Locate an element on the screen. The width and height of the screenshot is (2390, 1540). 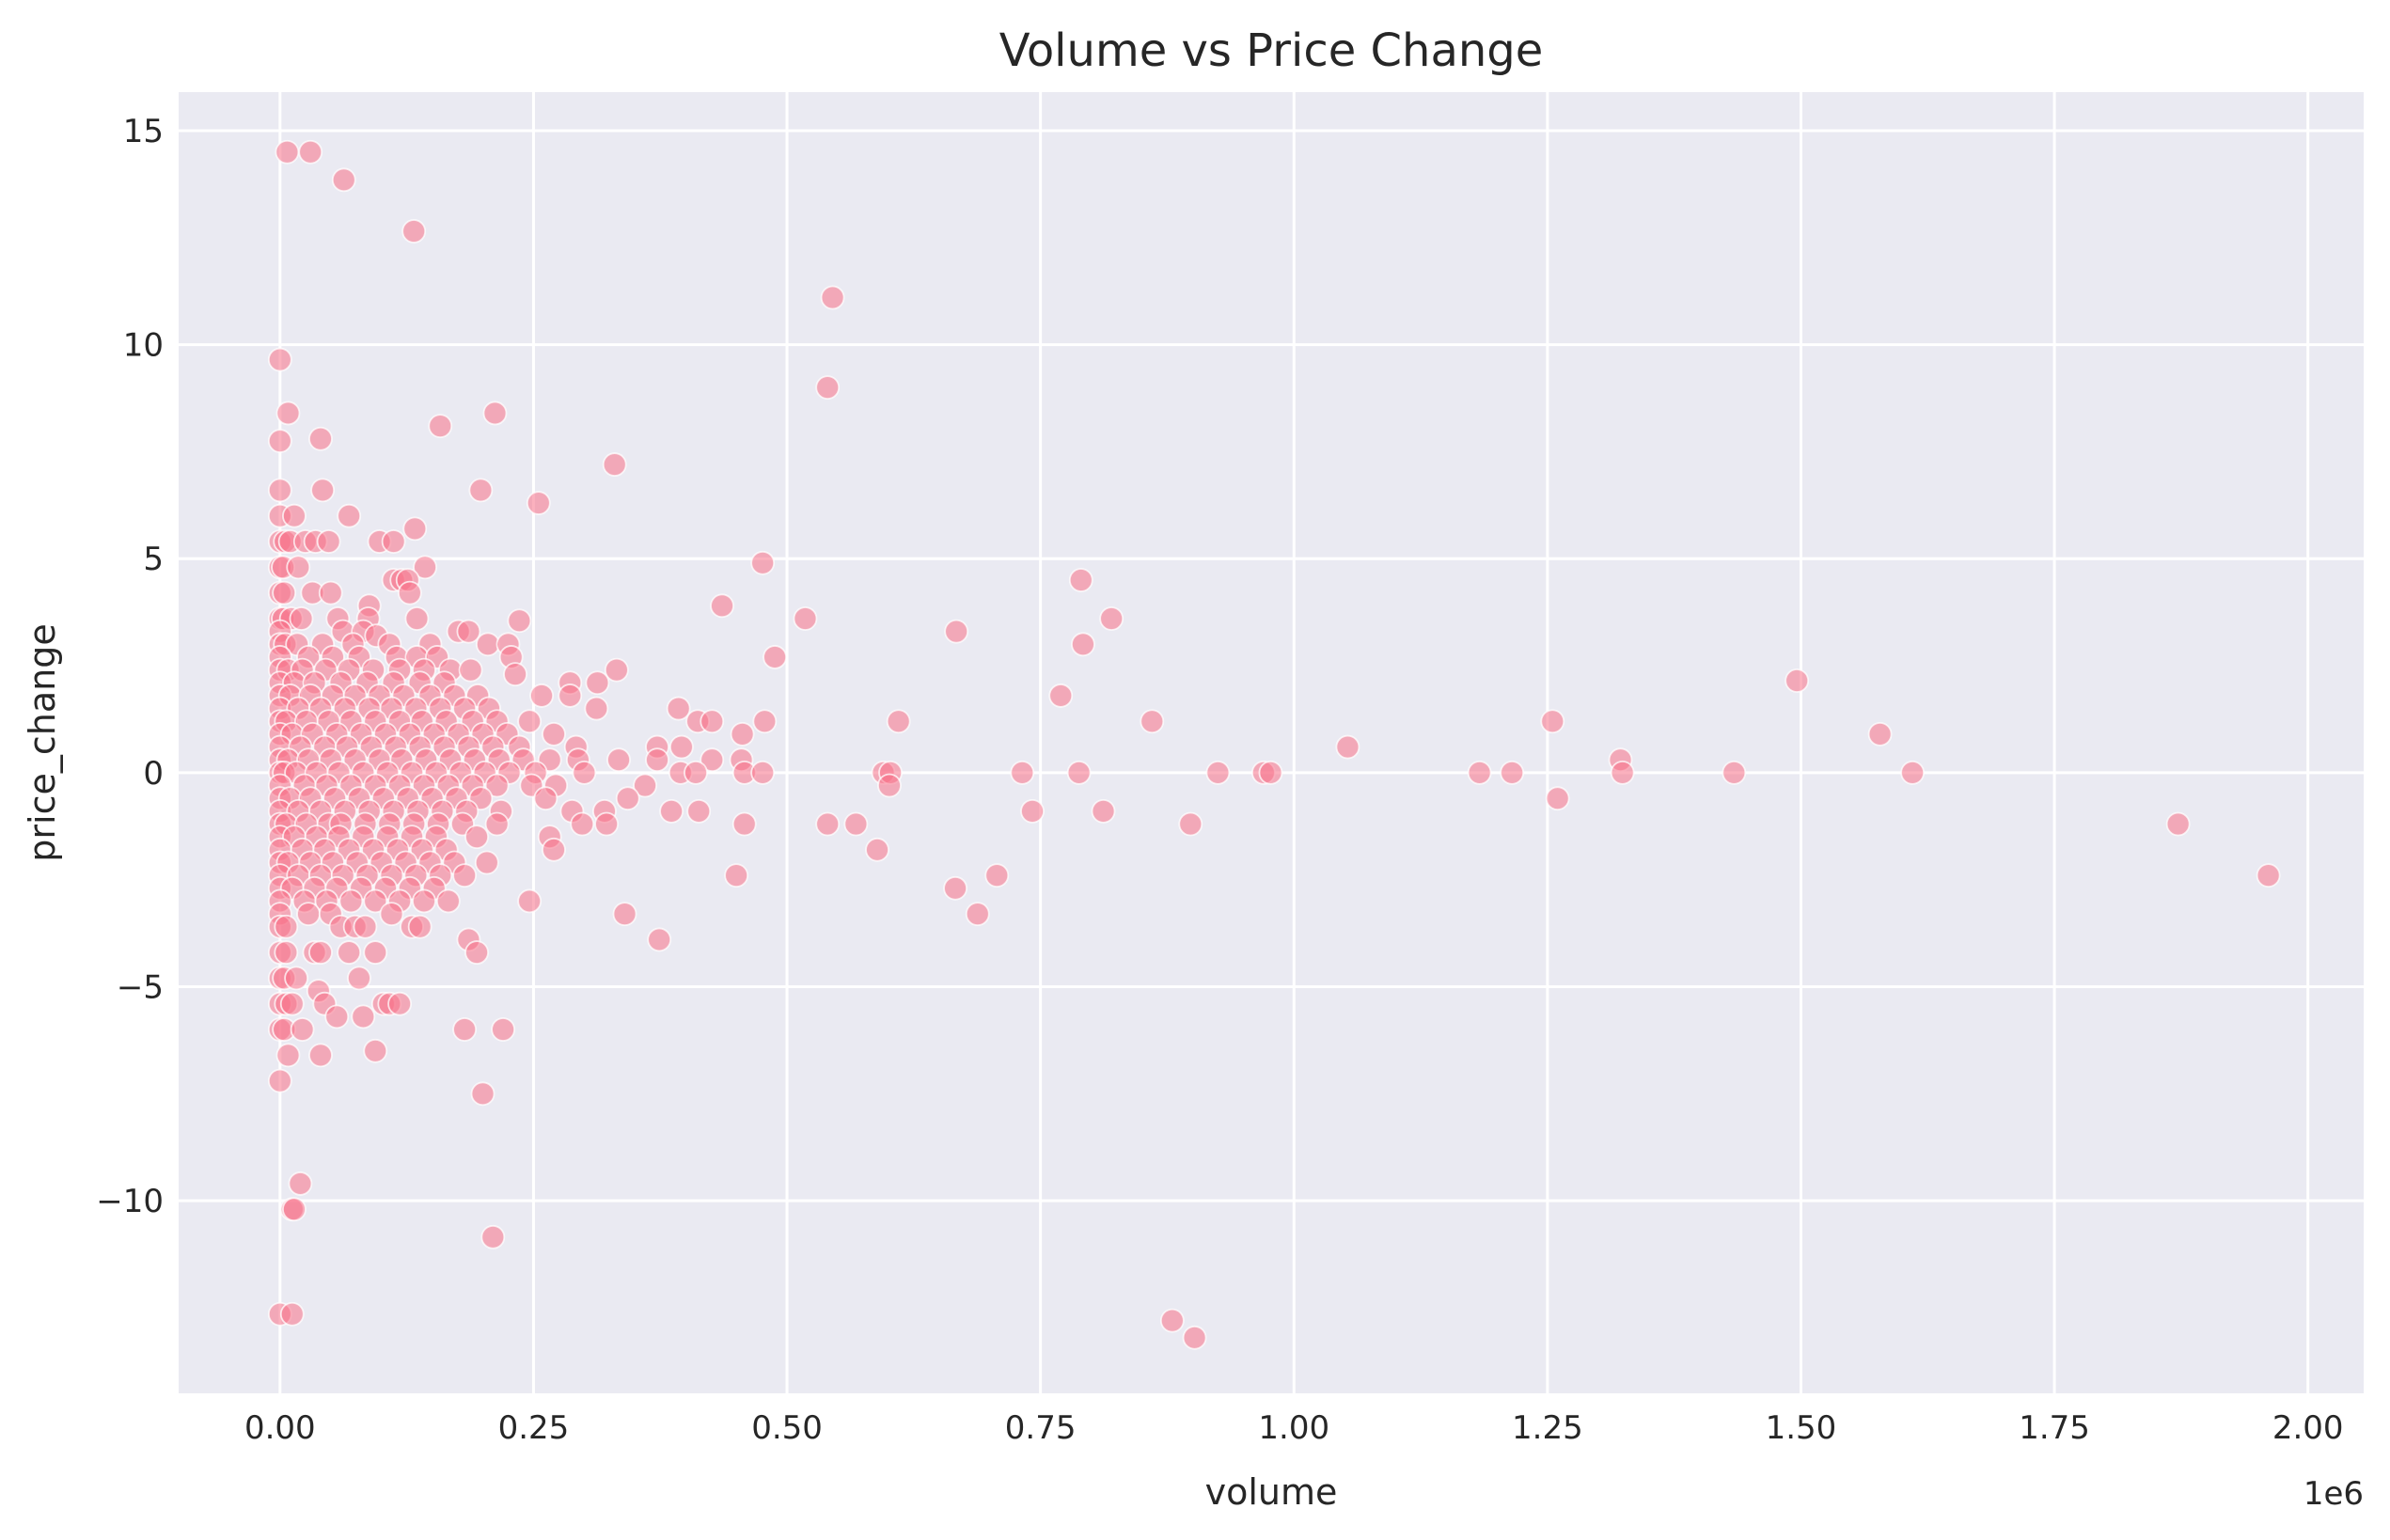
y-tick-label: 15 is located at coordinates (143, 131).